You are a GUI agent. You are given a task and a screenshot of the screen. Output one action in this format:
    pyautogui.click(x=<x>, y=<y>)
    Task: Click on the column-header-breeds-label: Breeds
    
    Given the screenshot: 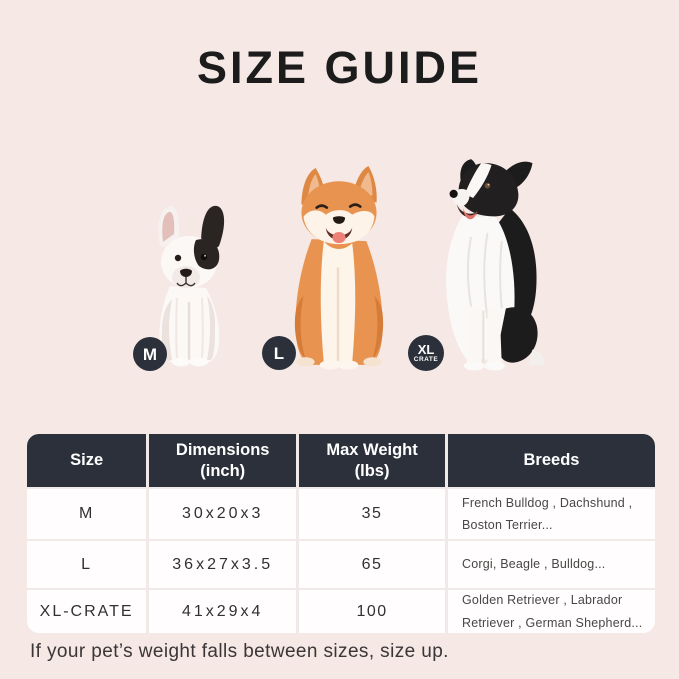 What is the action you would take?
    pyautogui.click(x=551, y=460)
    